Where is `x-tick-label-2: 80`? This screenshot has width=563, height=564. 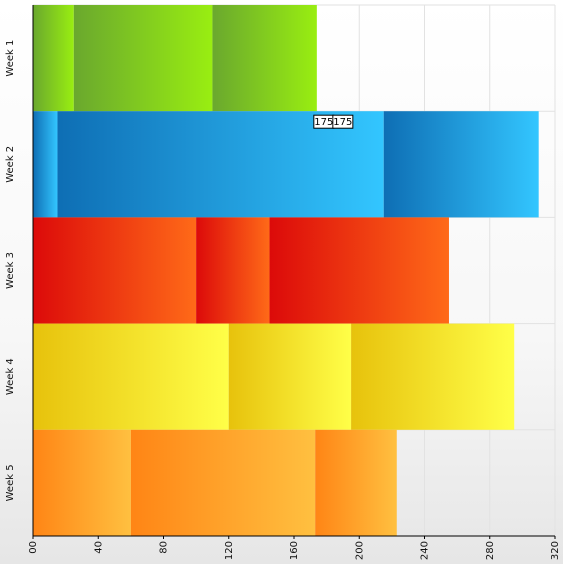 x-tick-label-2: 80 is located at coordinates (164, 547).